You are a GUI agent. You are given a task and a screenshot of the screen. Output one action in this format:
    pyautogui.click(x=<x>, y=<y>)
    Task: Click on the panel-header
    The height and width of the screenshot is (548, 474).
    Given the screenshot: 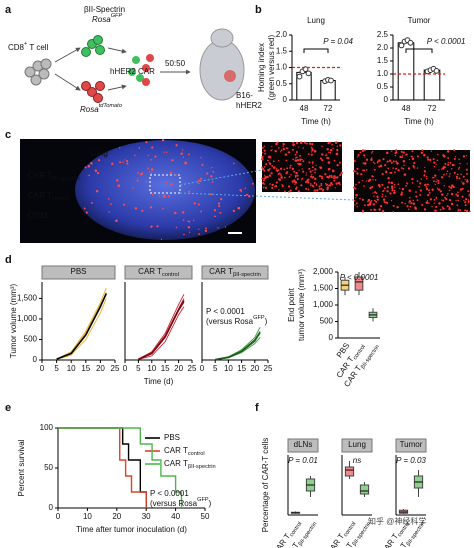 What is the action you would take?
    pyautogui.click(x=78, y=272)
    